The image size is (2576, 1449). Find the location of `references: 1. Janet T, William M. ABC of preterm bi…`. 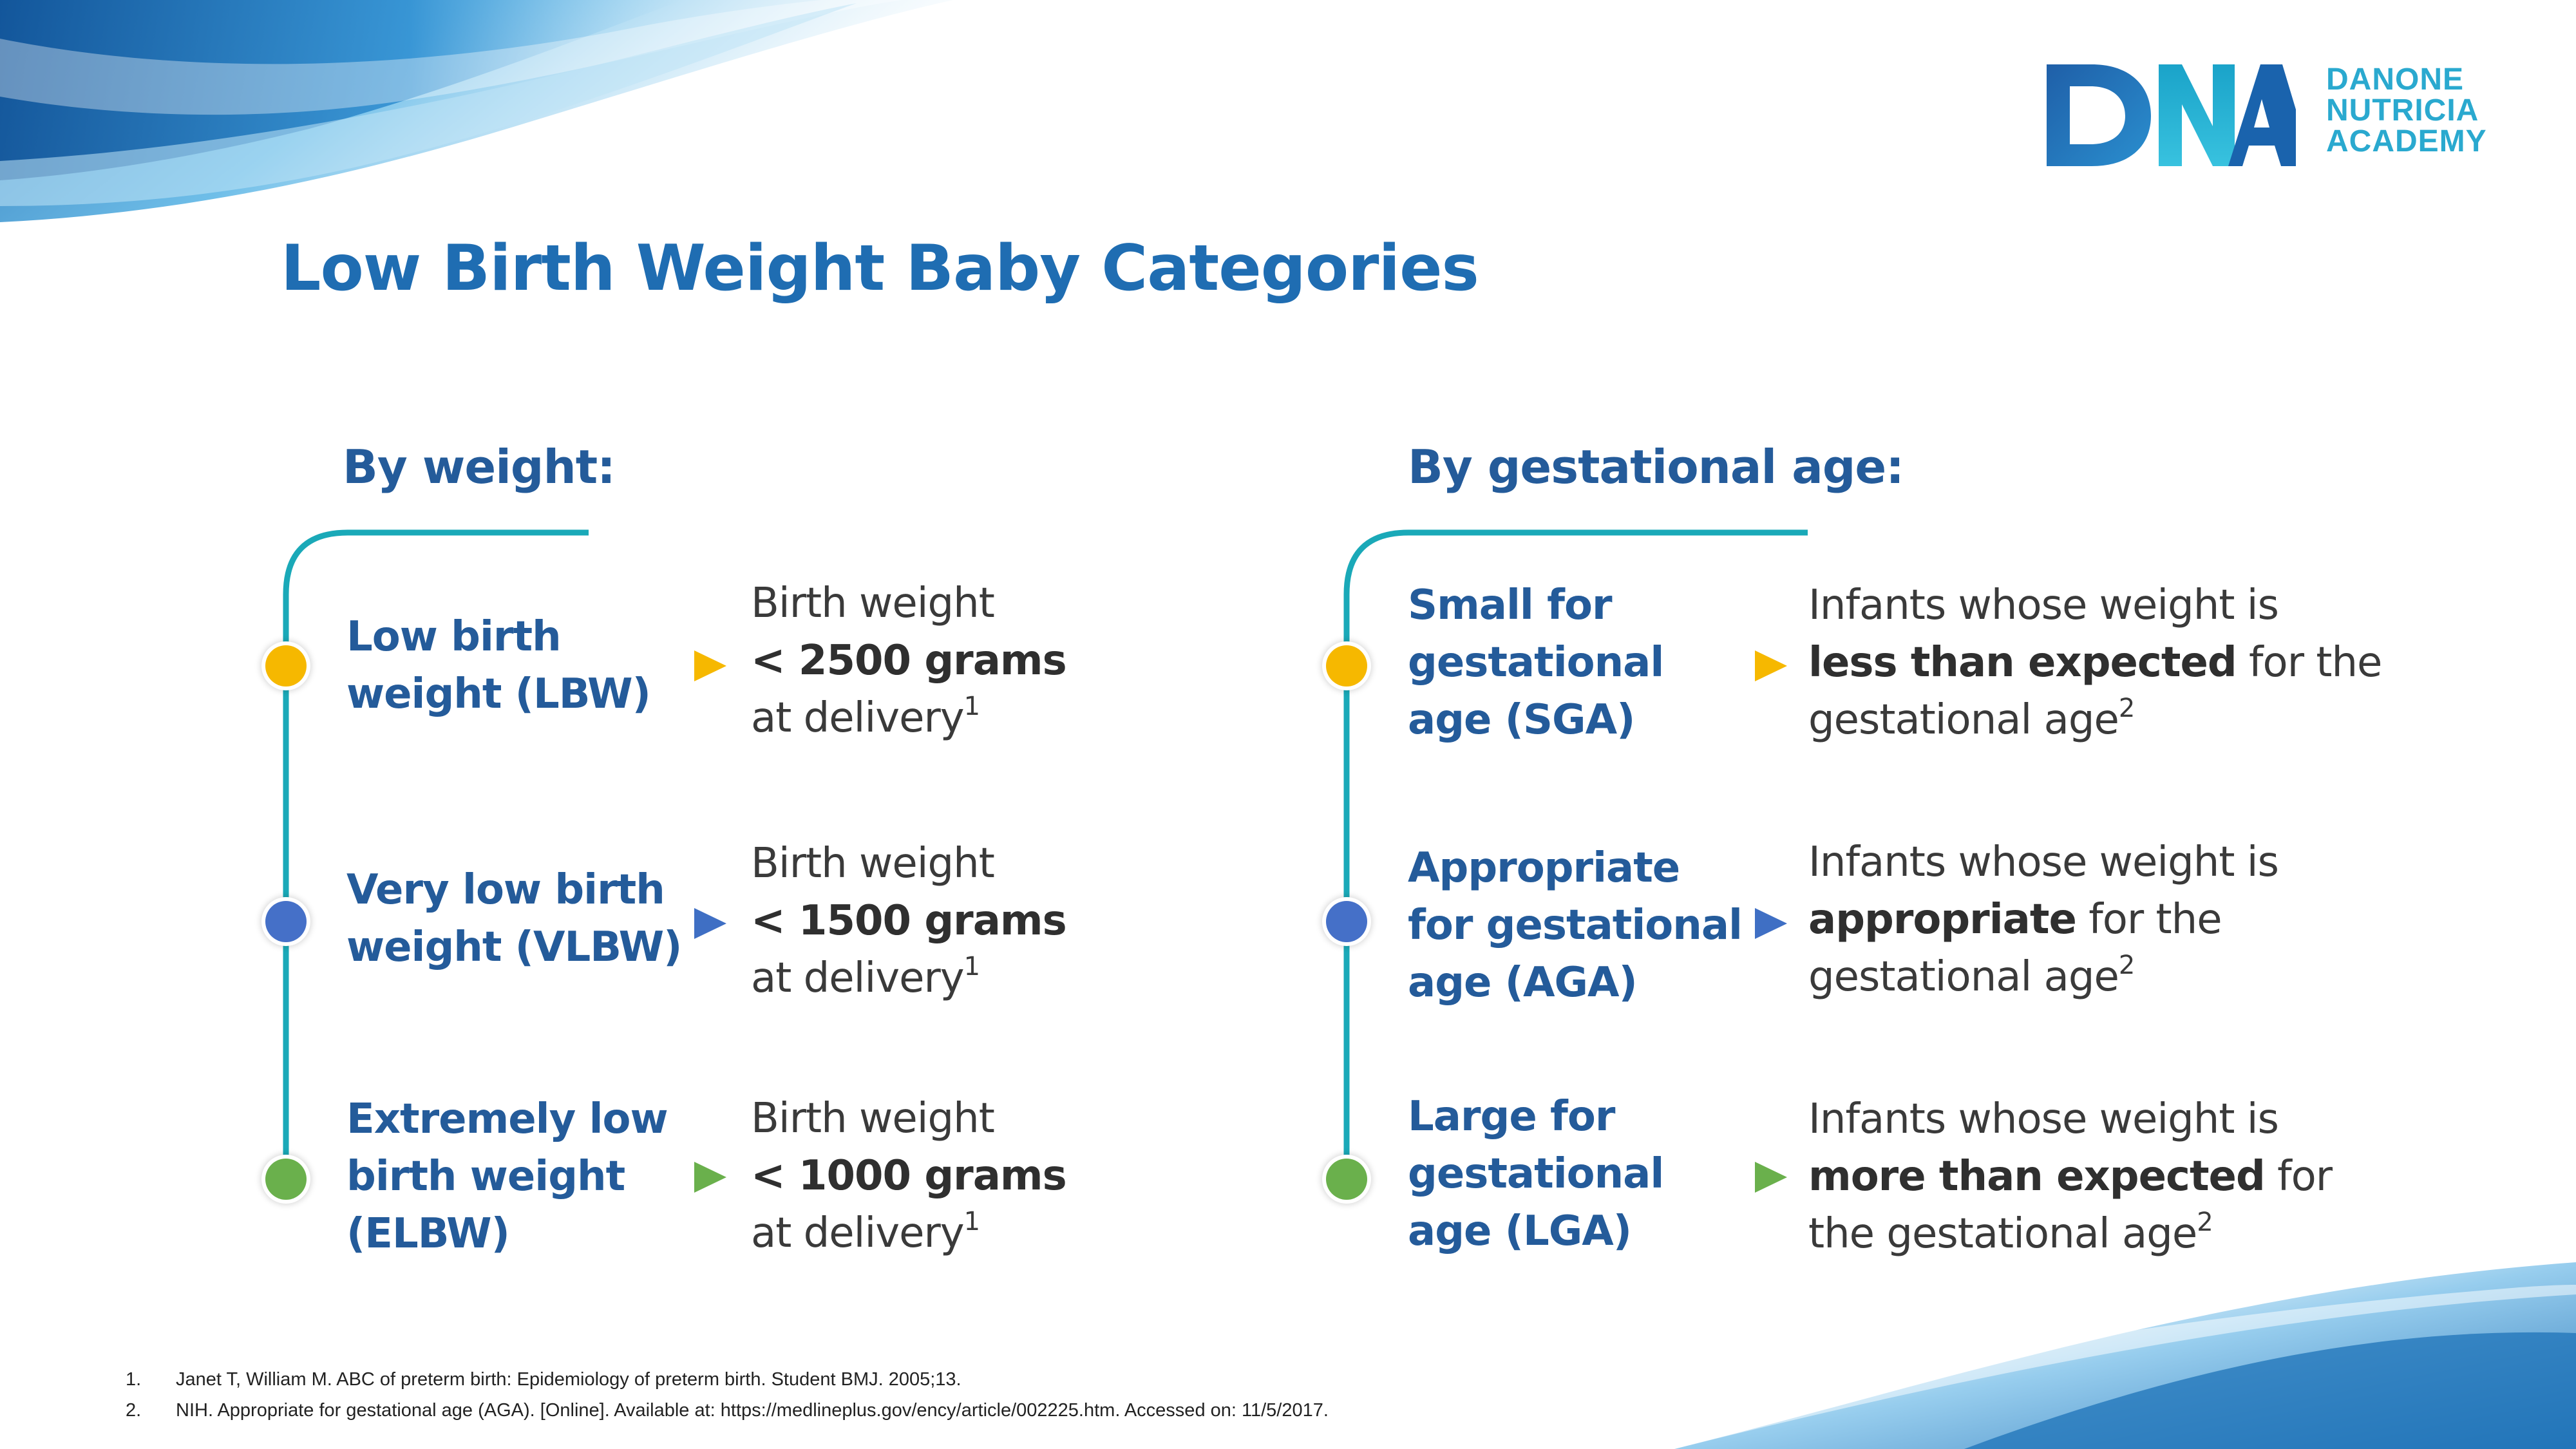

references: 1. Janet T, William M. ABC of preterm bi… is located at coordinates (727, 1395).